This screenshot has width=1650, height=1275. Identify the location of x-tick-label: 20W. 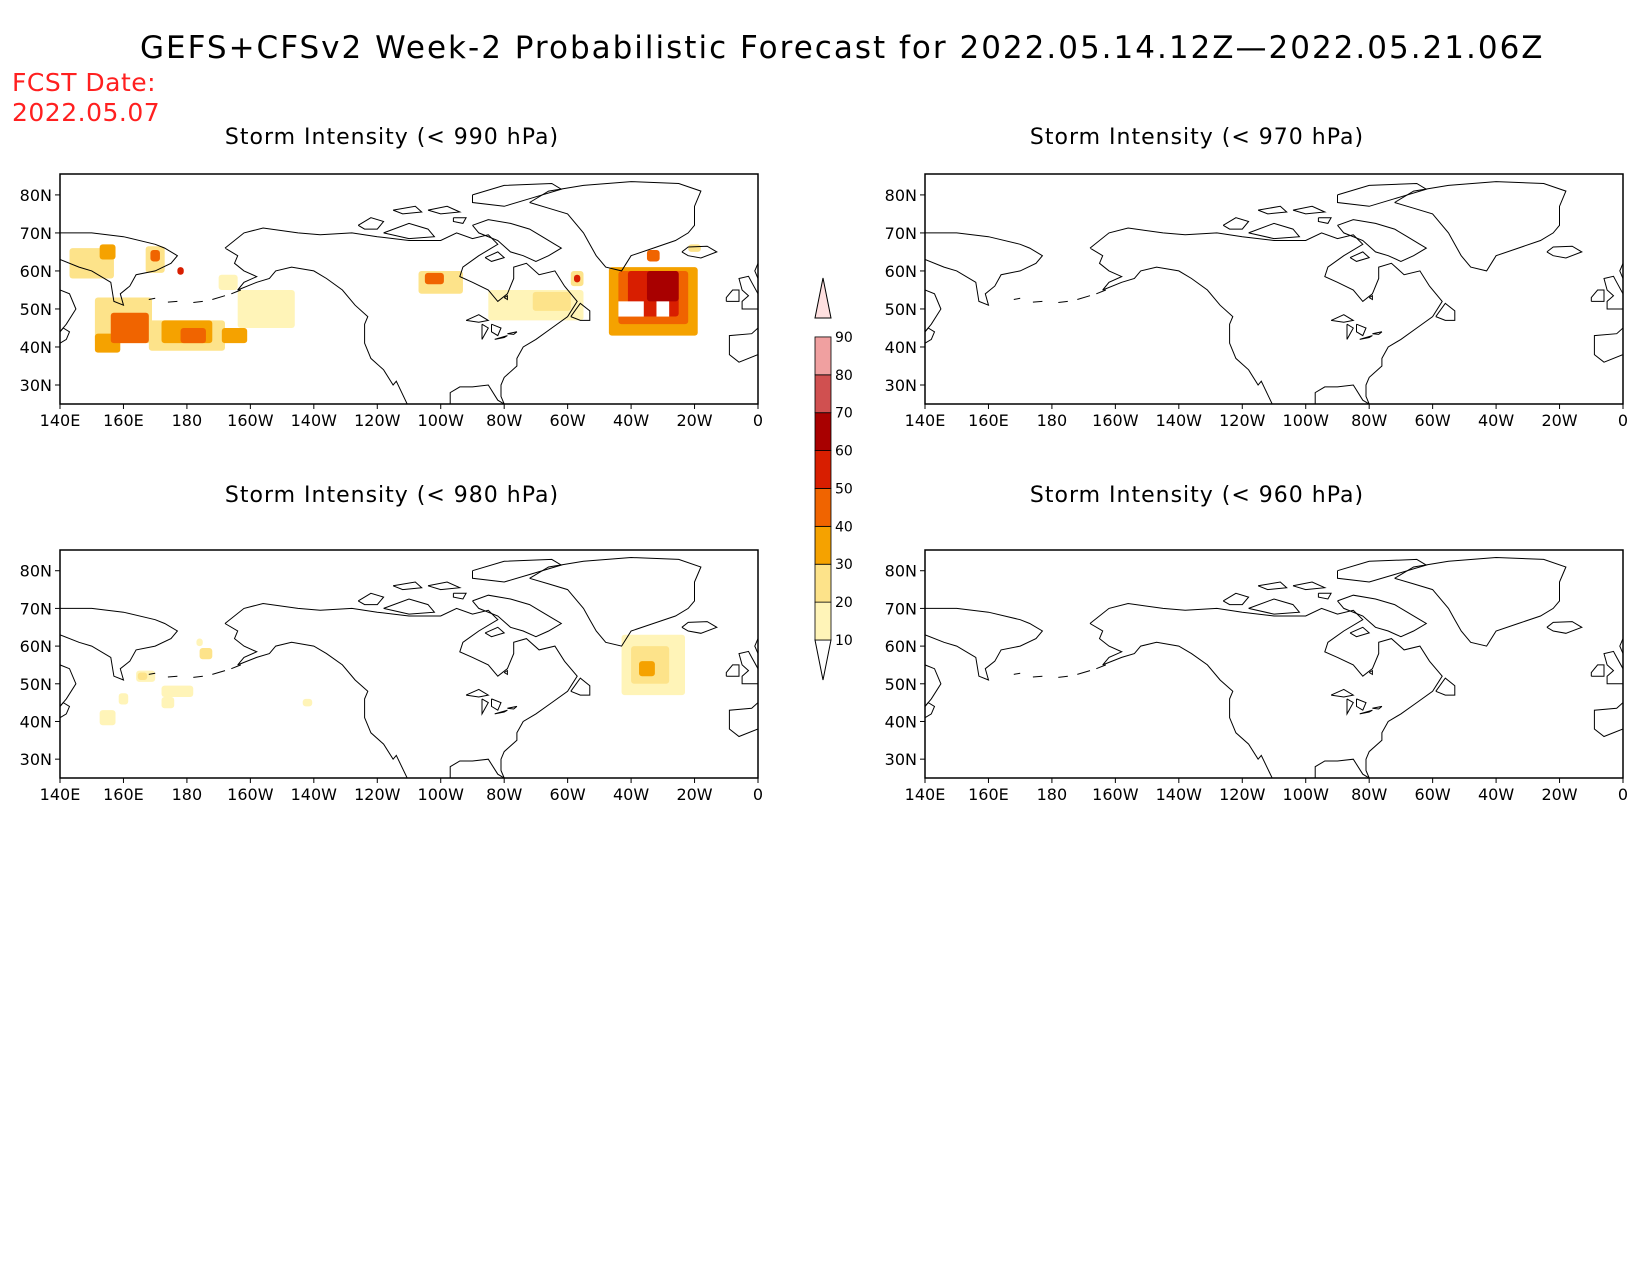
(1559, 794).